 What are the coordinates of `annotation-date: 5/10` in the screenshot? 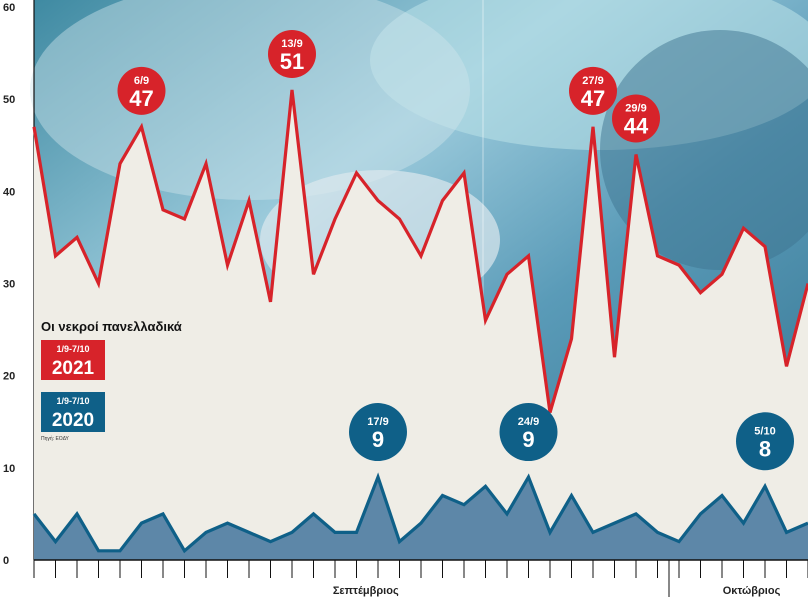 It's located at (764, 431).